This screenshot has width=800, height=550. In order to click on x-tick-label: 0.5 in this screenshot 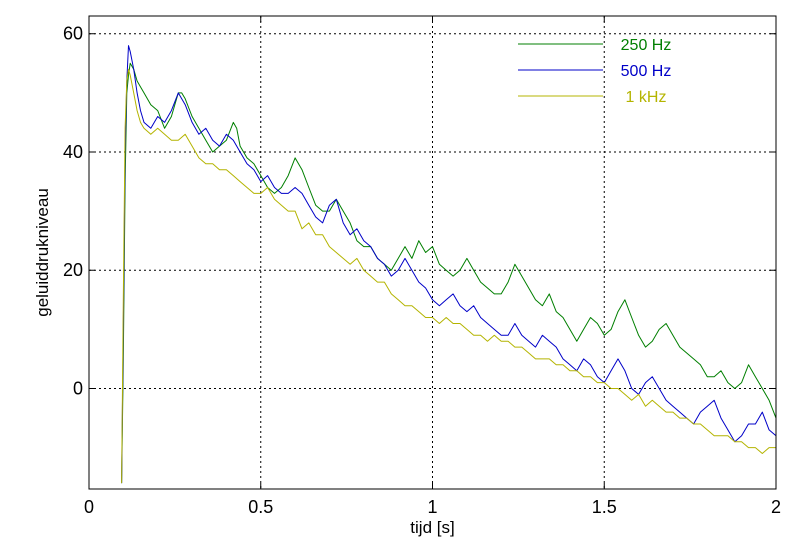, I will do `click(260, 507)`.